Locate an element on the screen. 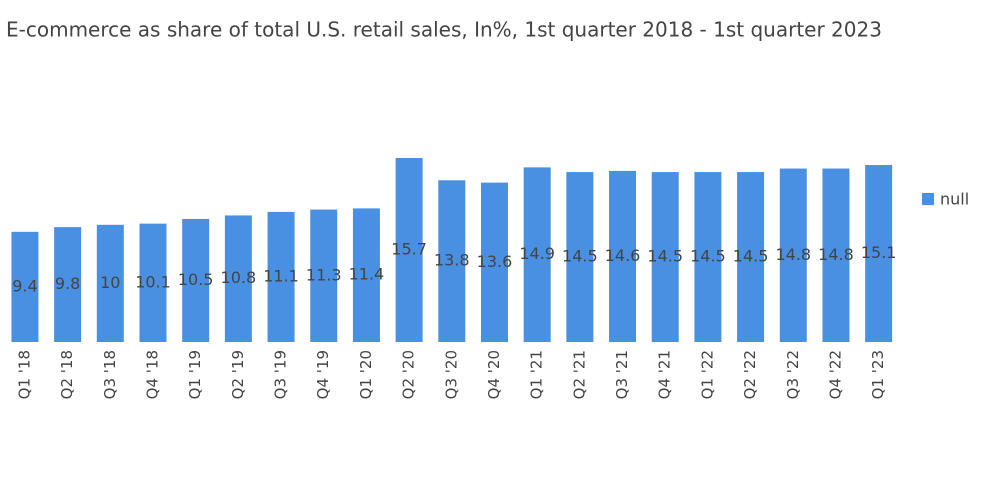  x-tick-label: Q4 '20 is located at coordinates (494, 374).